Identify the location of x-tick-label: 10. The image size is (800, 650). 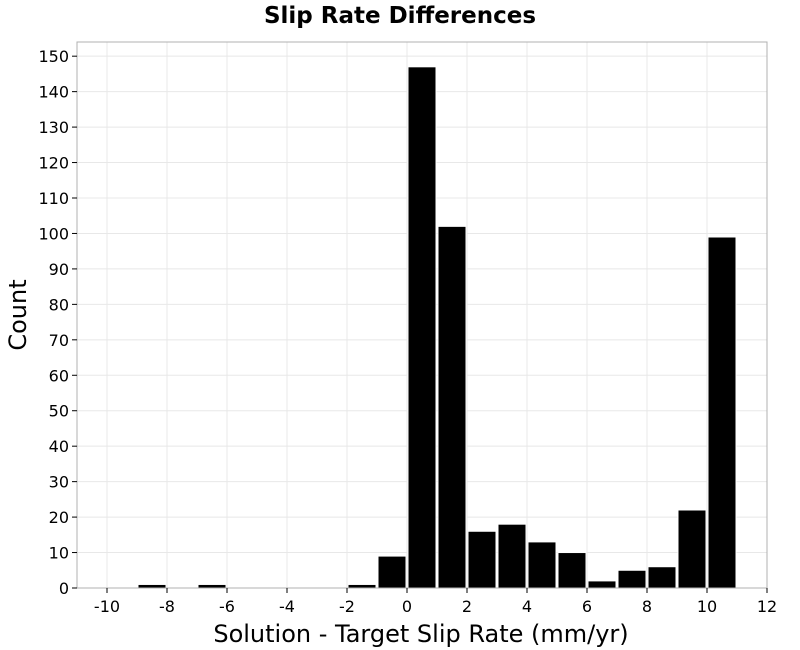
(707, 606).